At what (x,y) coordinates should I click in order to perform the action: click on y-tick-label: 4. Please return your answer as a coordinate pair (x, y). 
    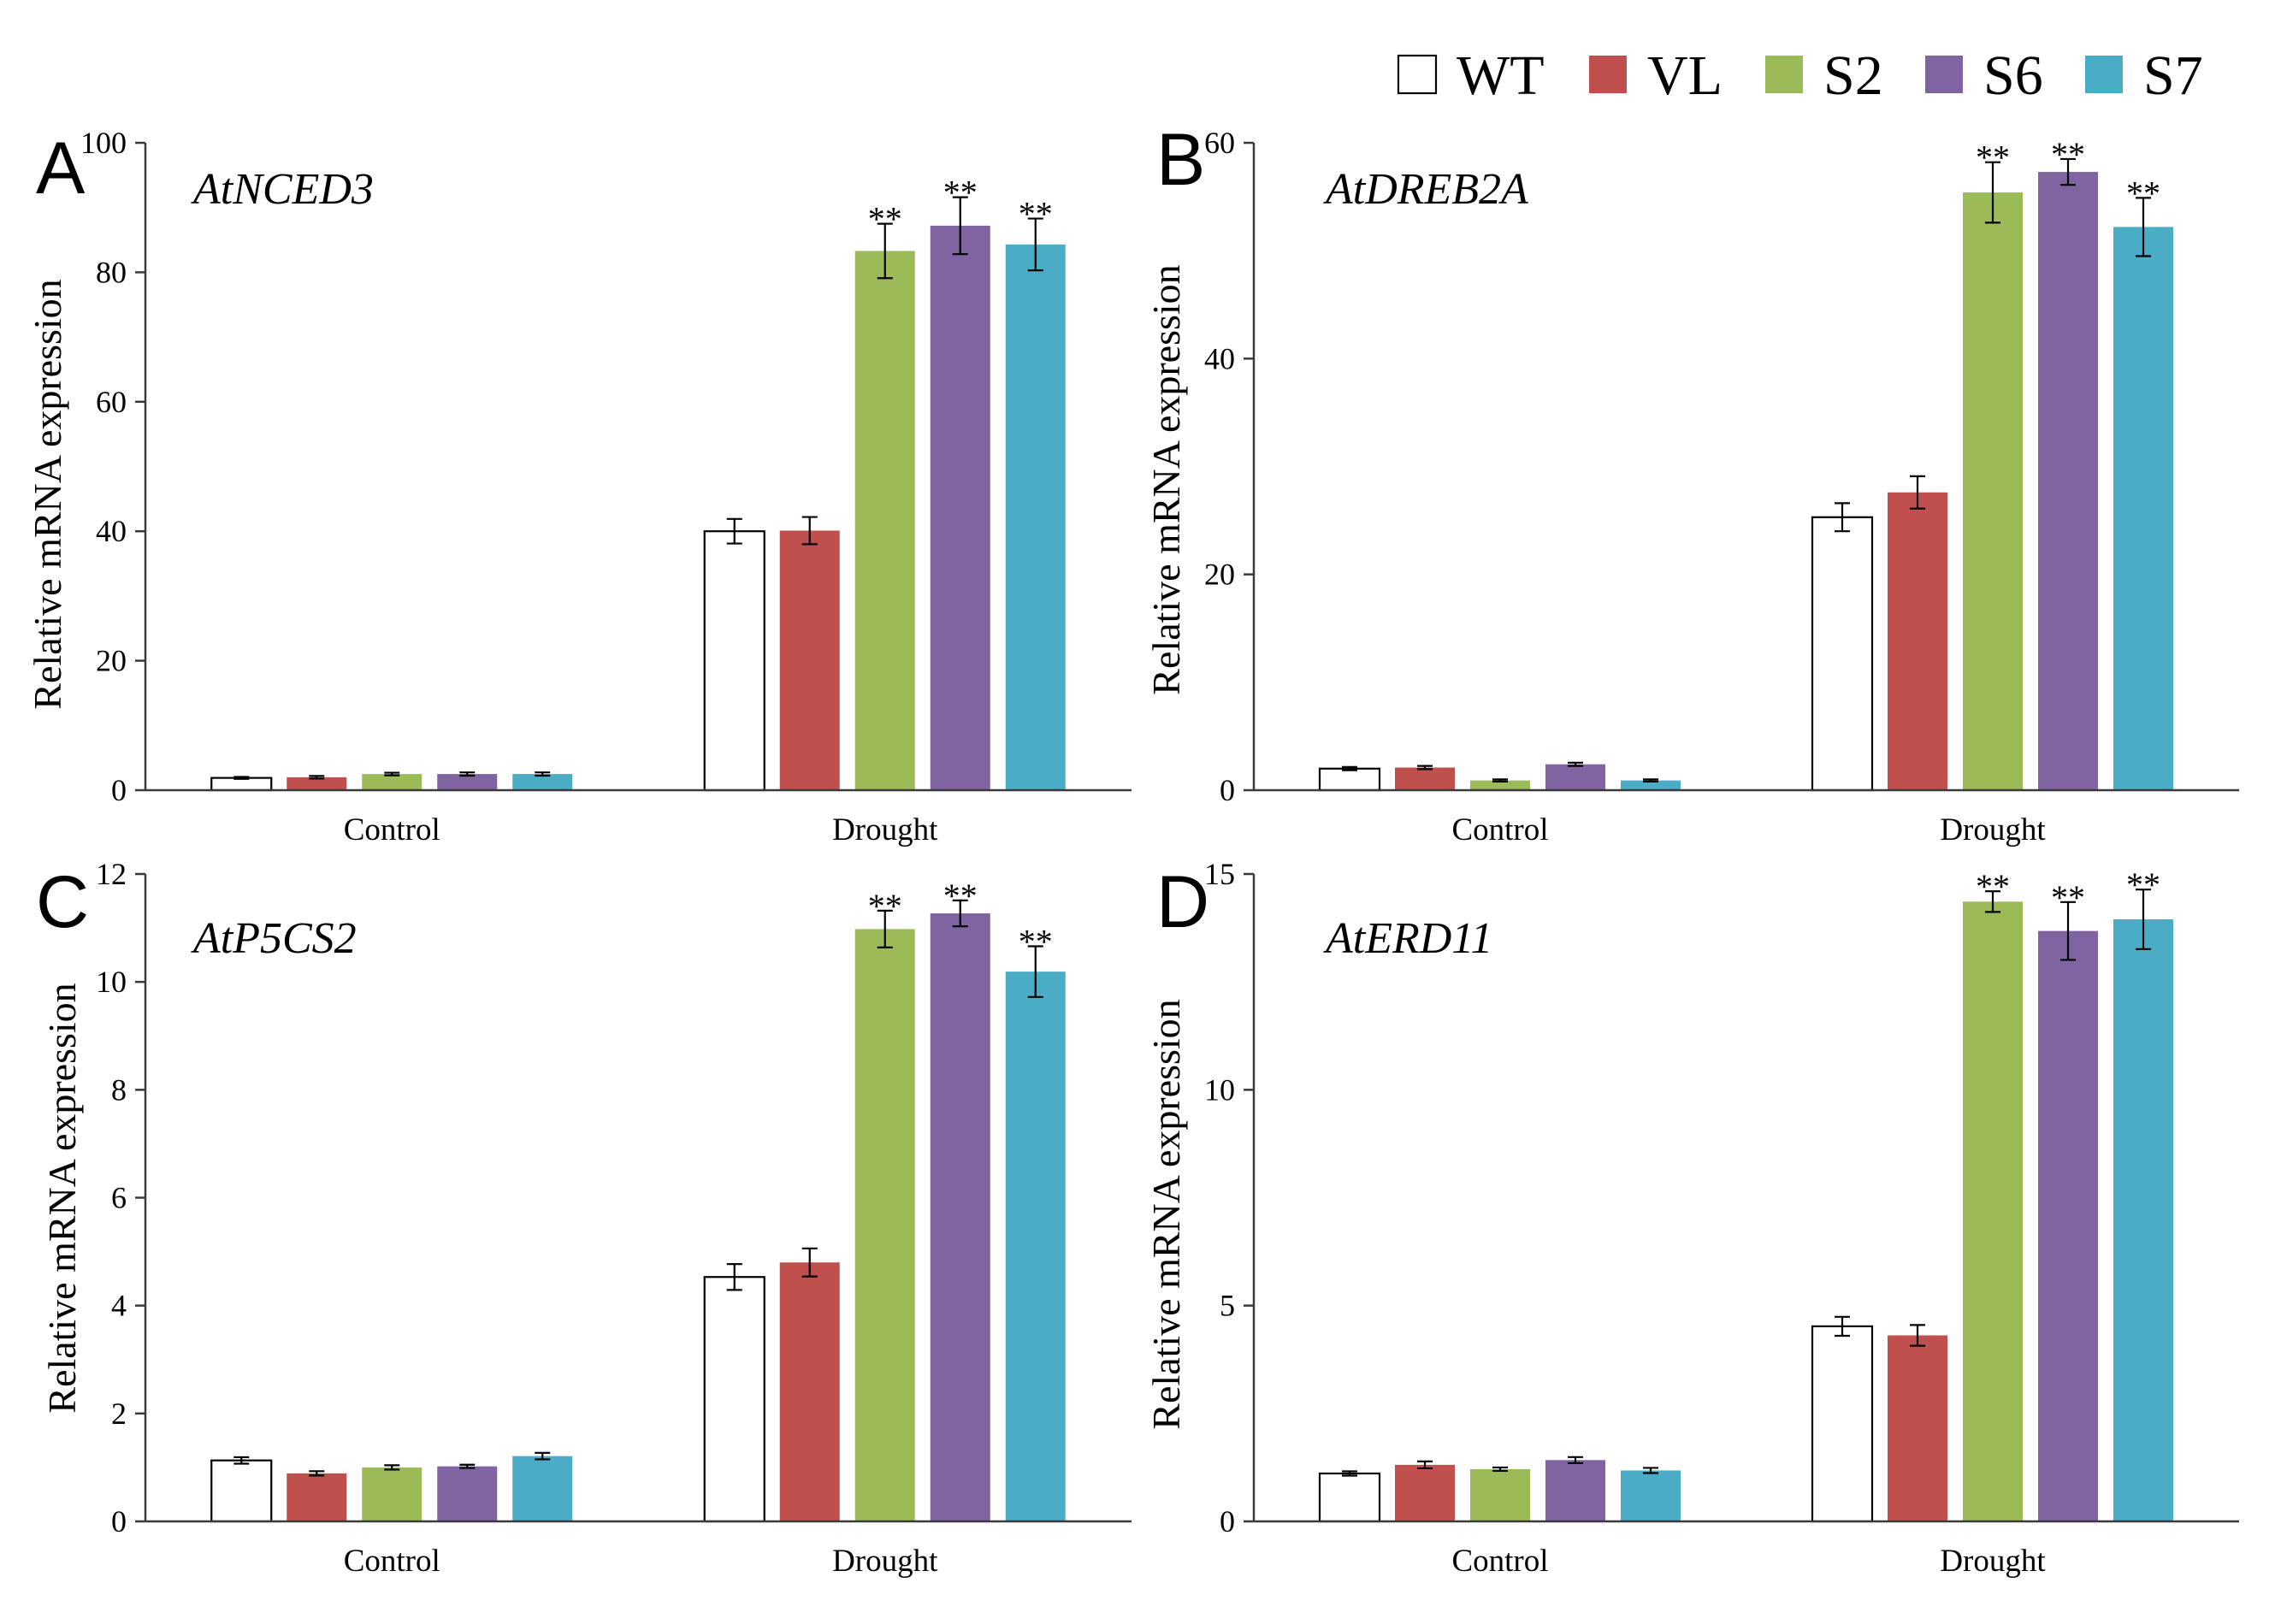
    Looking at the image, I should click on (119, 1306).